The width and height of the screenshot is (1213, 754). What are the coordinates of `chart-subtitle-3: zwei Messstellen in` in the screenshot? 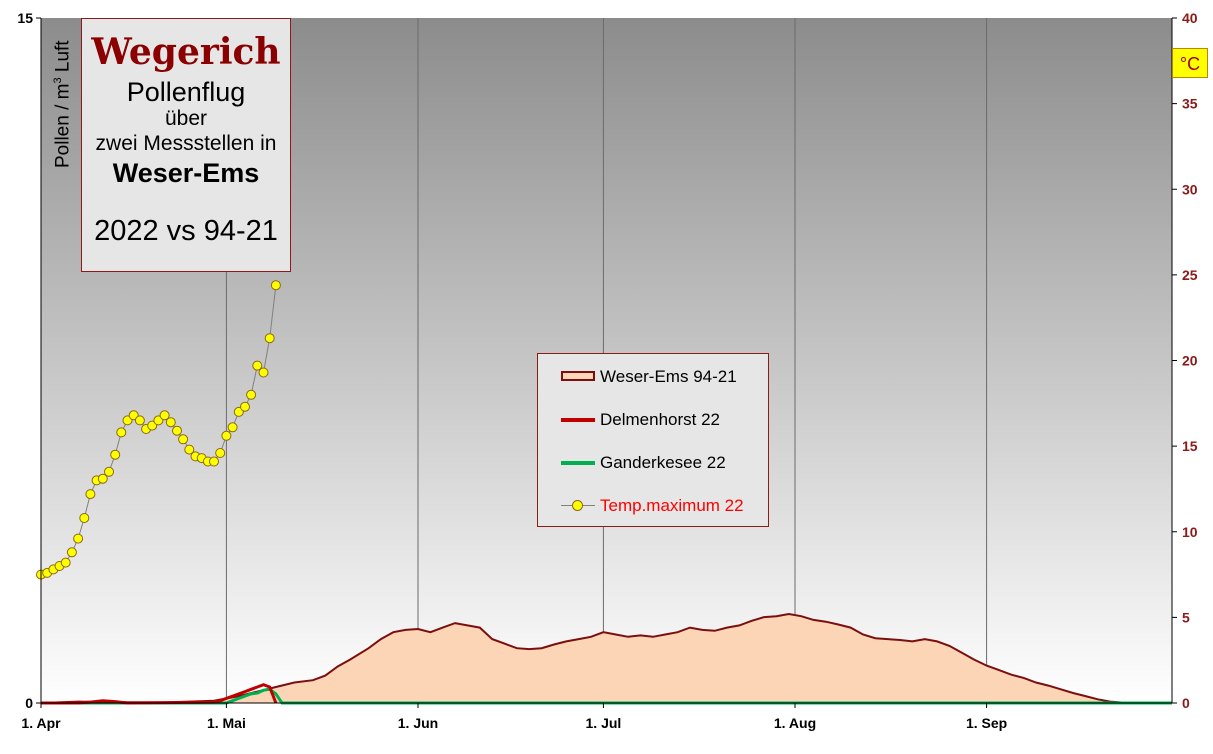 It's located at (186, 143).